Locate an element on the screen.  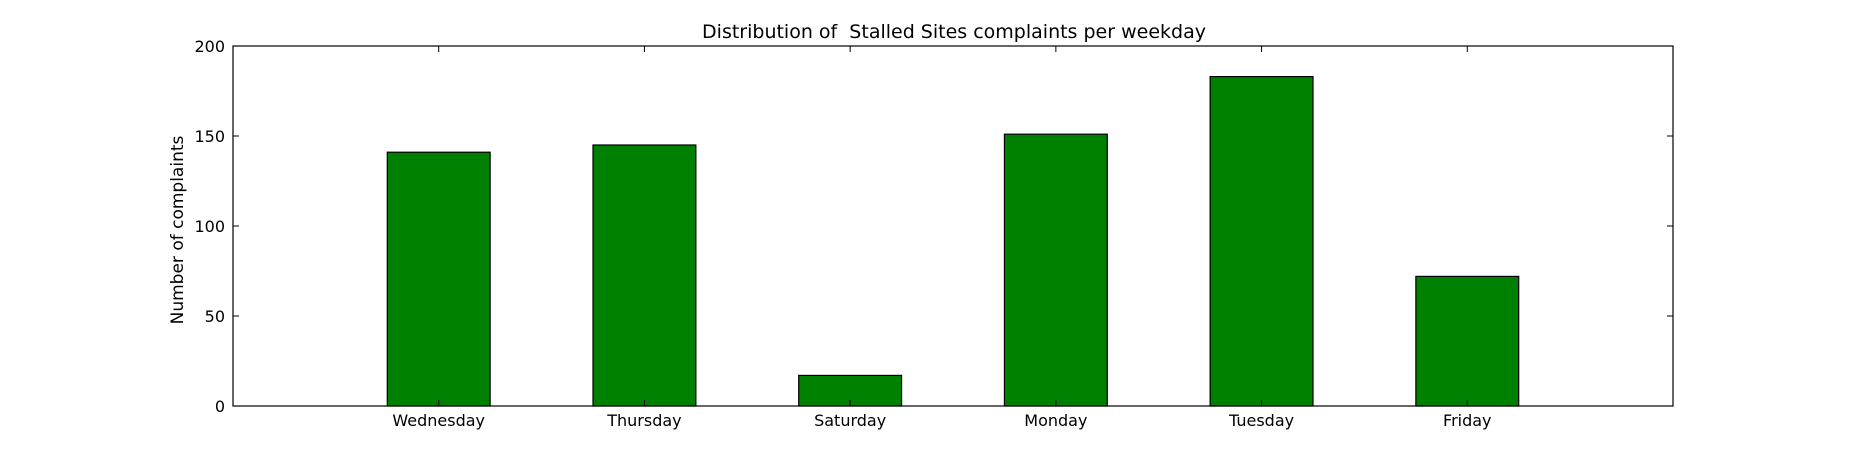
y-tick-label-200: 200 is located at coordinates (209, 46).